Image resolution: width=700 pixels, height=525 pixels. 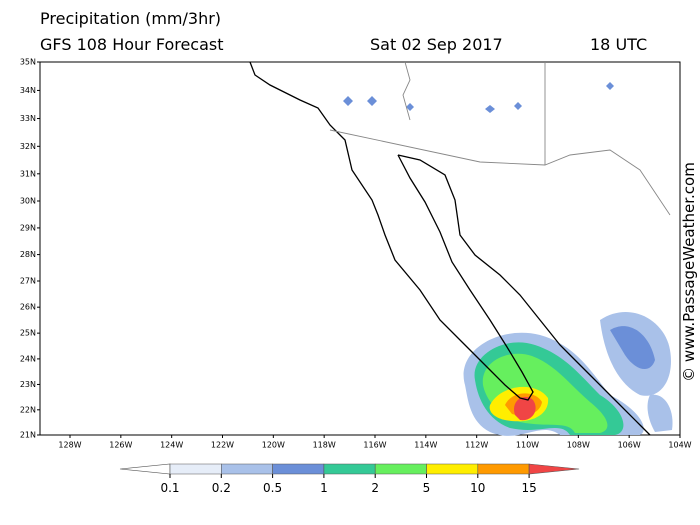 I want to click on lon-label: 114W, so click(x=425, y=445).